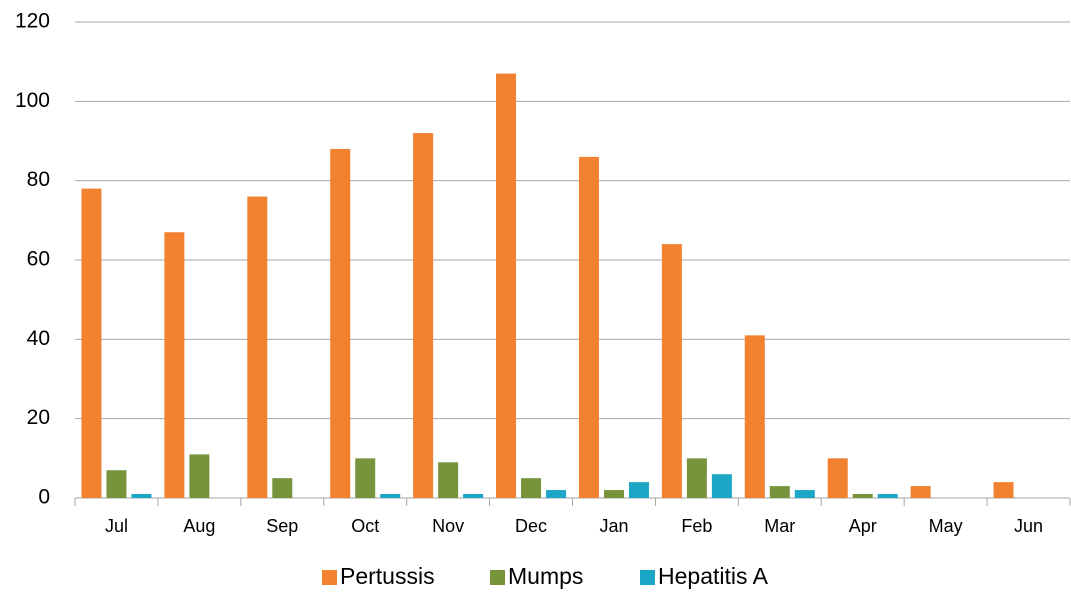  I want to click on y-tick-label: 0, so click(44, 497).